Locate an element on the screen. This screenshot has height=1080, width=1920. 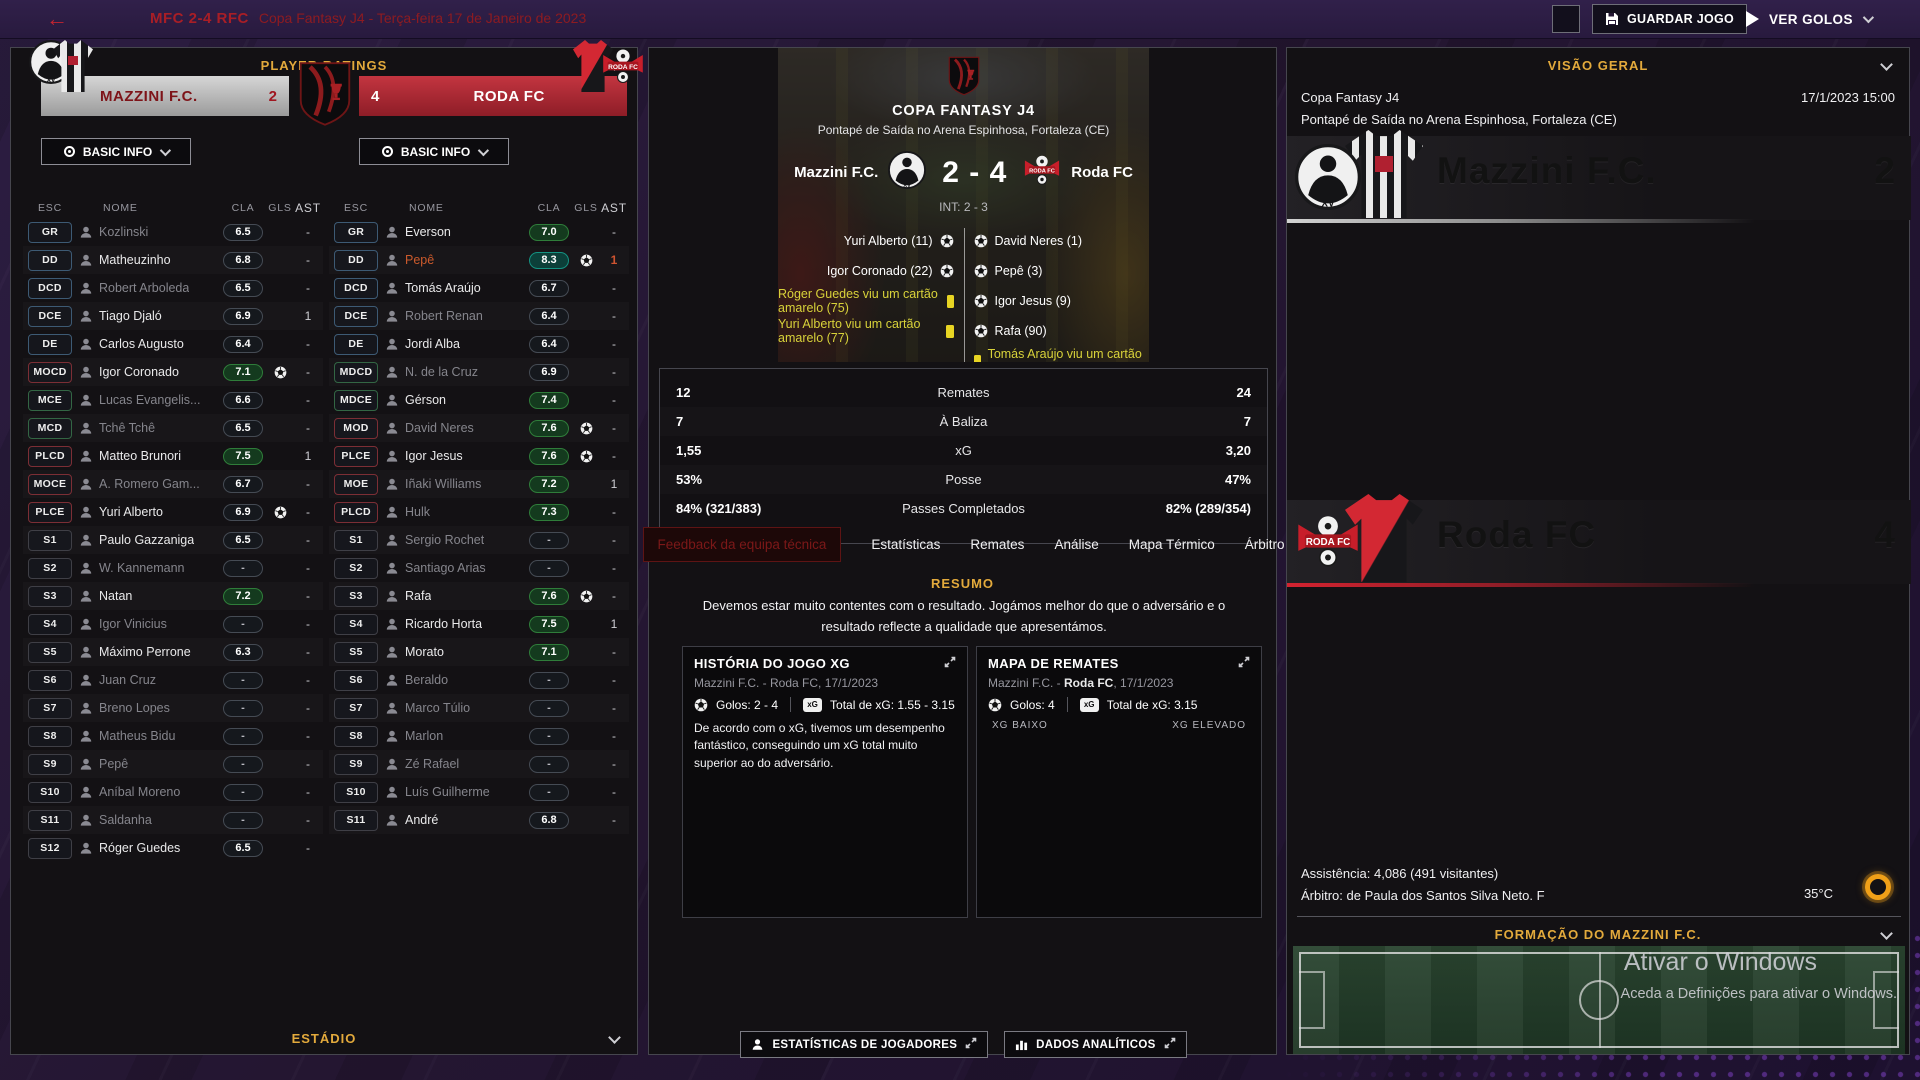
rating-pill: 7.6 is located at coordinates (549, 456).